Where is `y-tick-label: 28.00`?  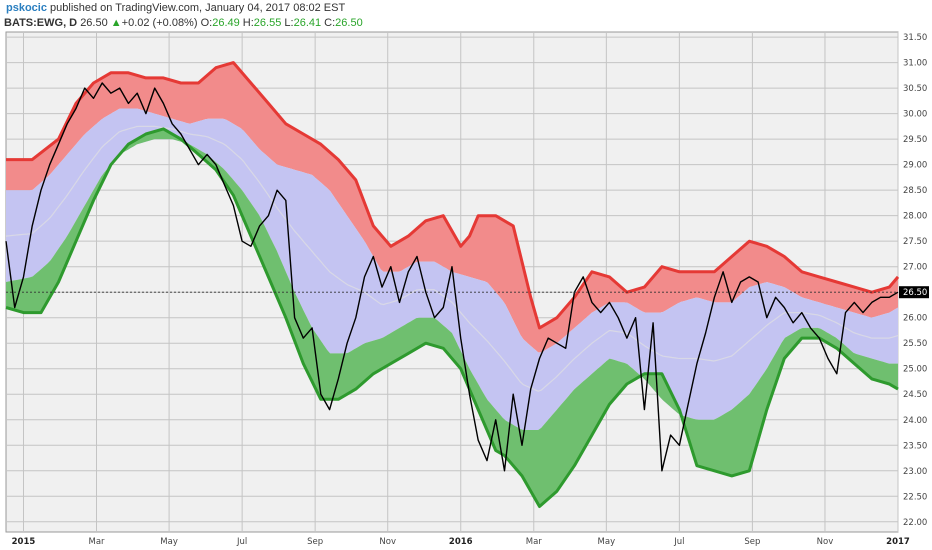
y-tick-label: 28.00 is located at coordinates (915, 217).